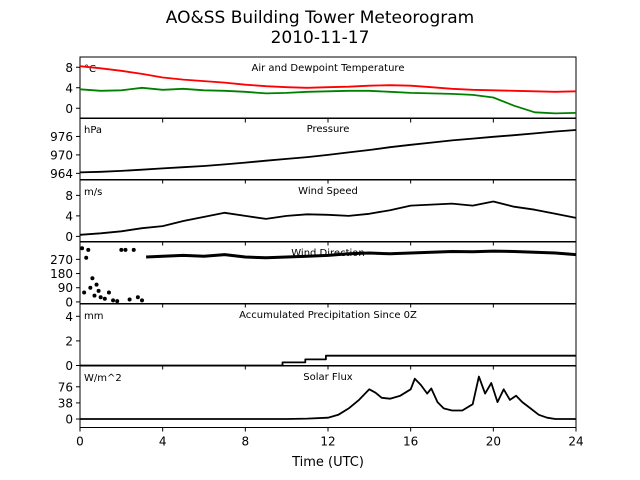 This screenshot has width=640, height=480. I want to click on y-tick-label: 76, so click(65, 387).